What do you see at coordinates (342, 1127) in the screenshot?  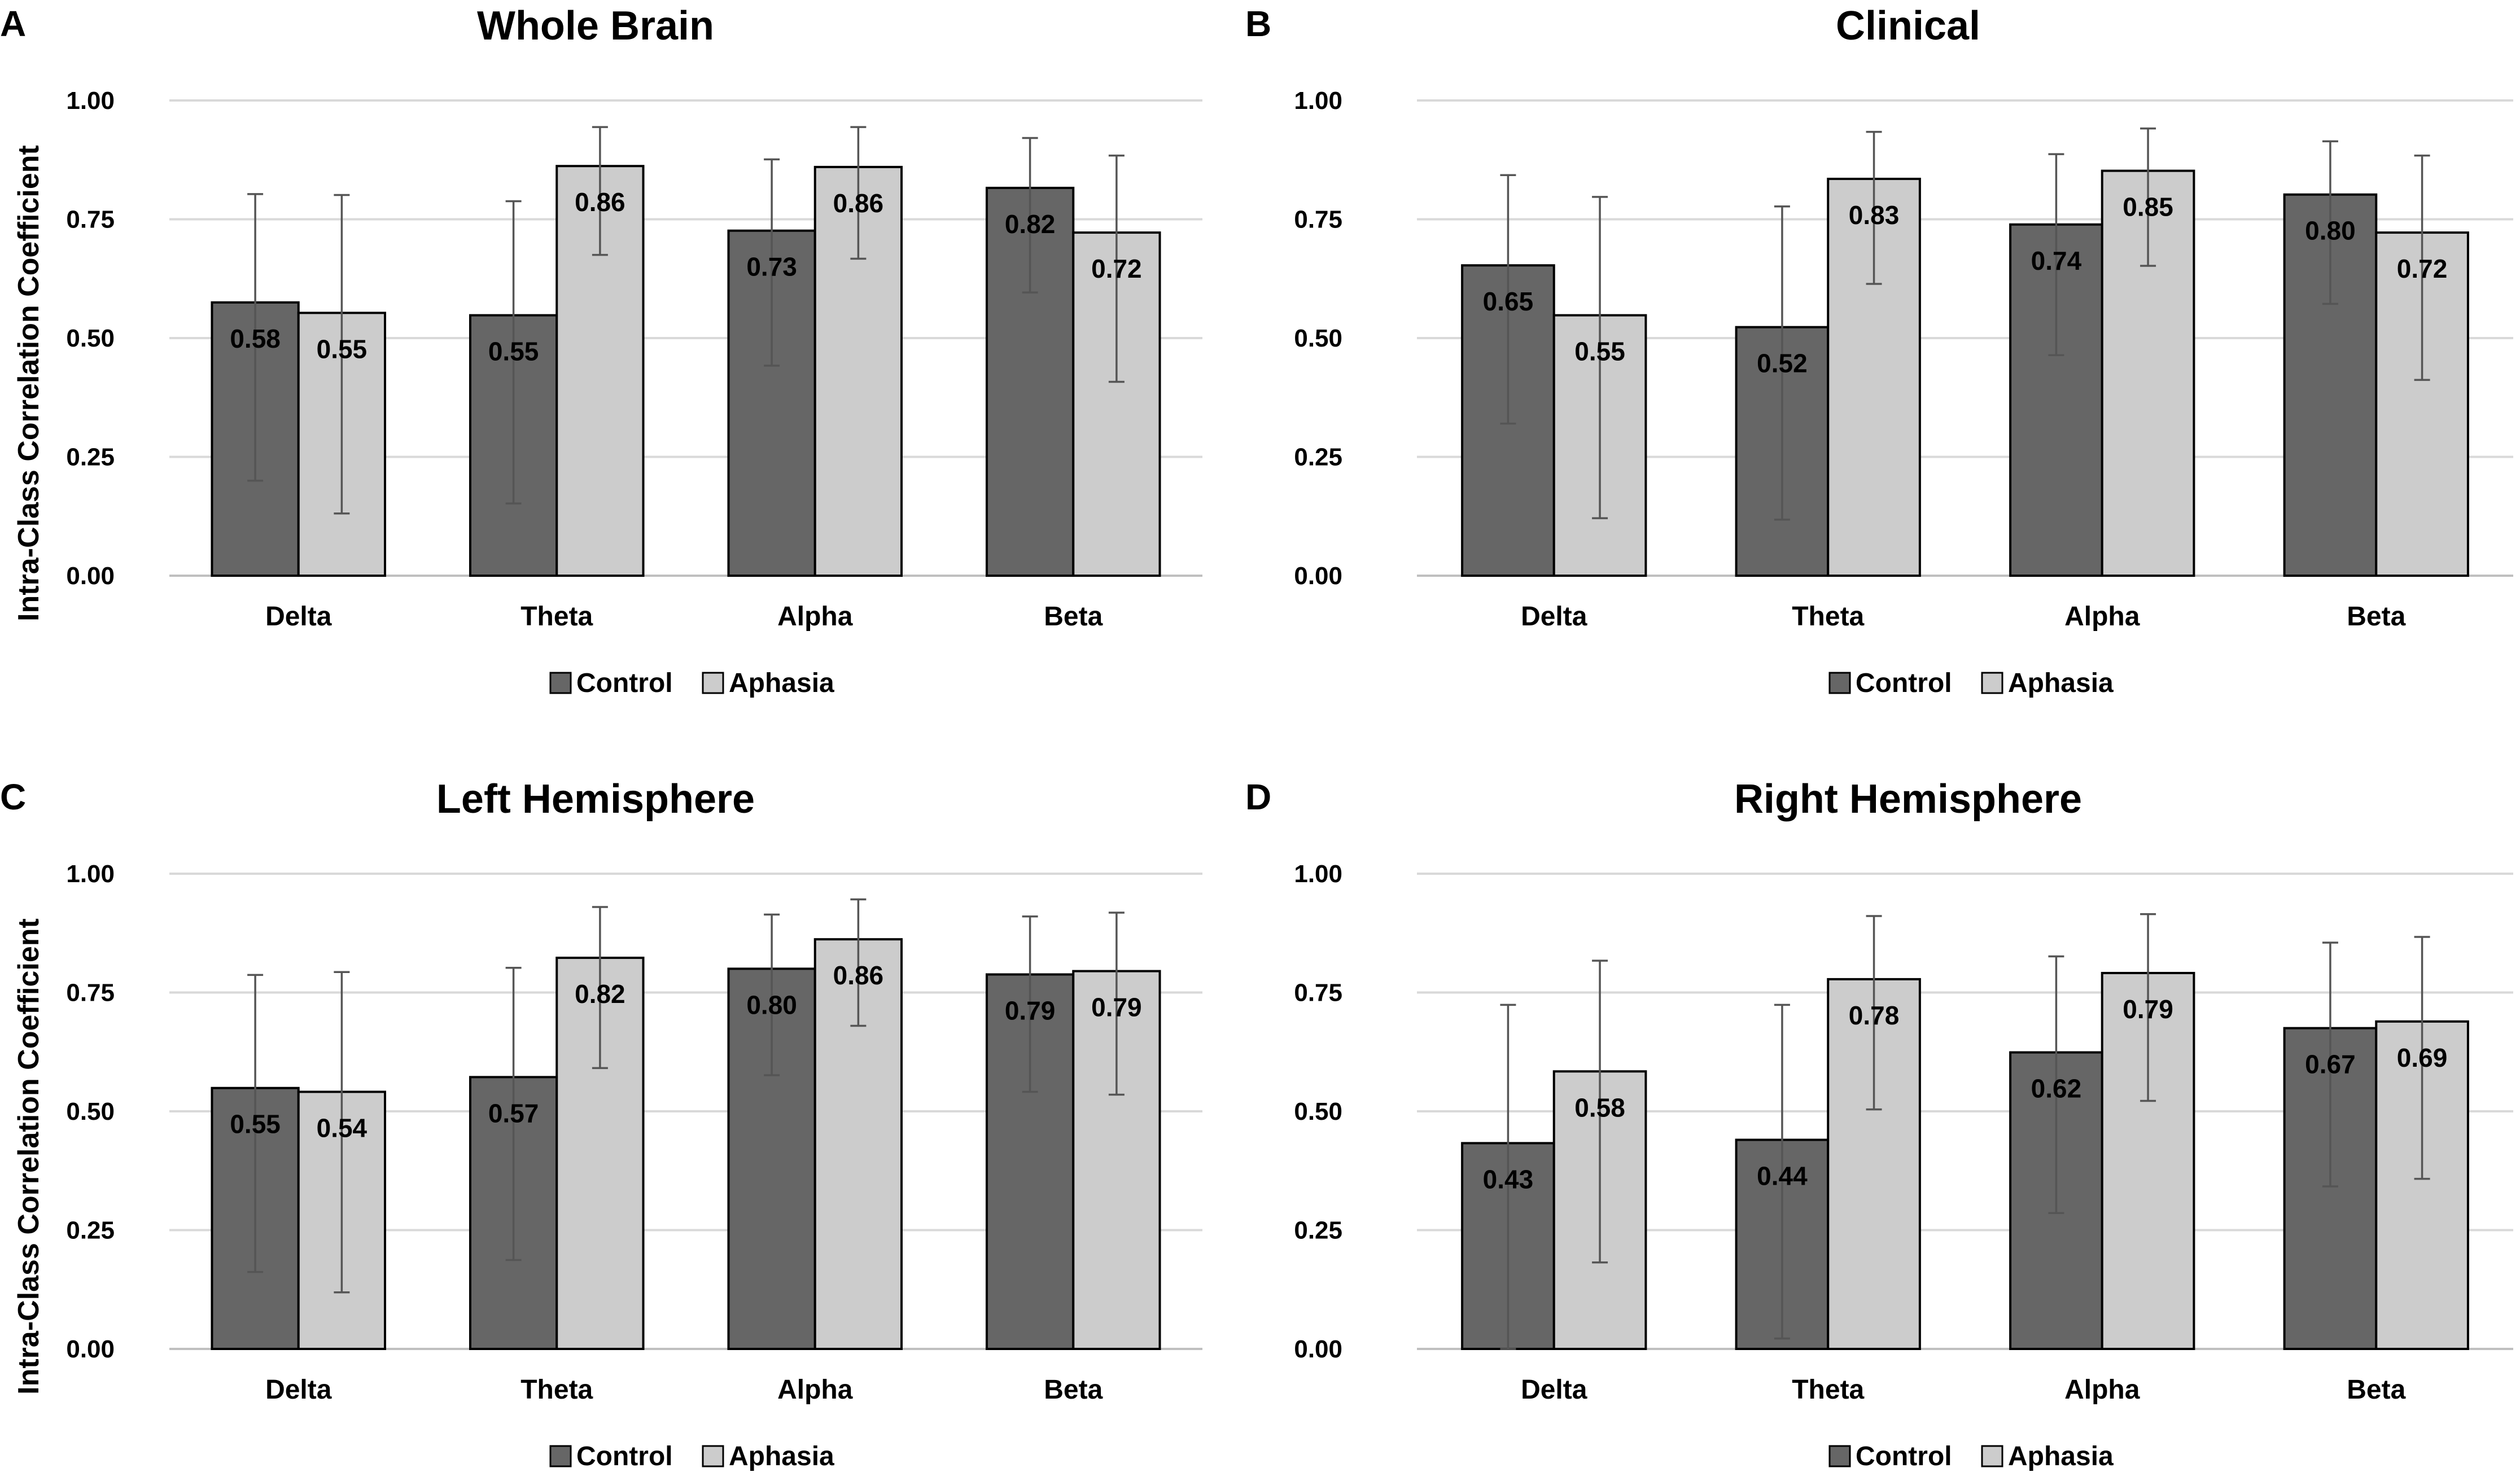 I see `data-label: 0.54` at bounding box center [342, 1127].